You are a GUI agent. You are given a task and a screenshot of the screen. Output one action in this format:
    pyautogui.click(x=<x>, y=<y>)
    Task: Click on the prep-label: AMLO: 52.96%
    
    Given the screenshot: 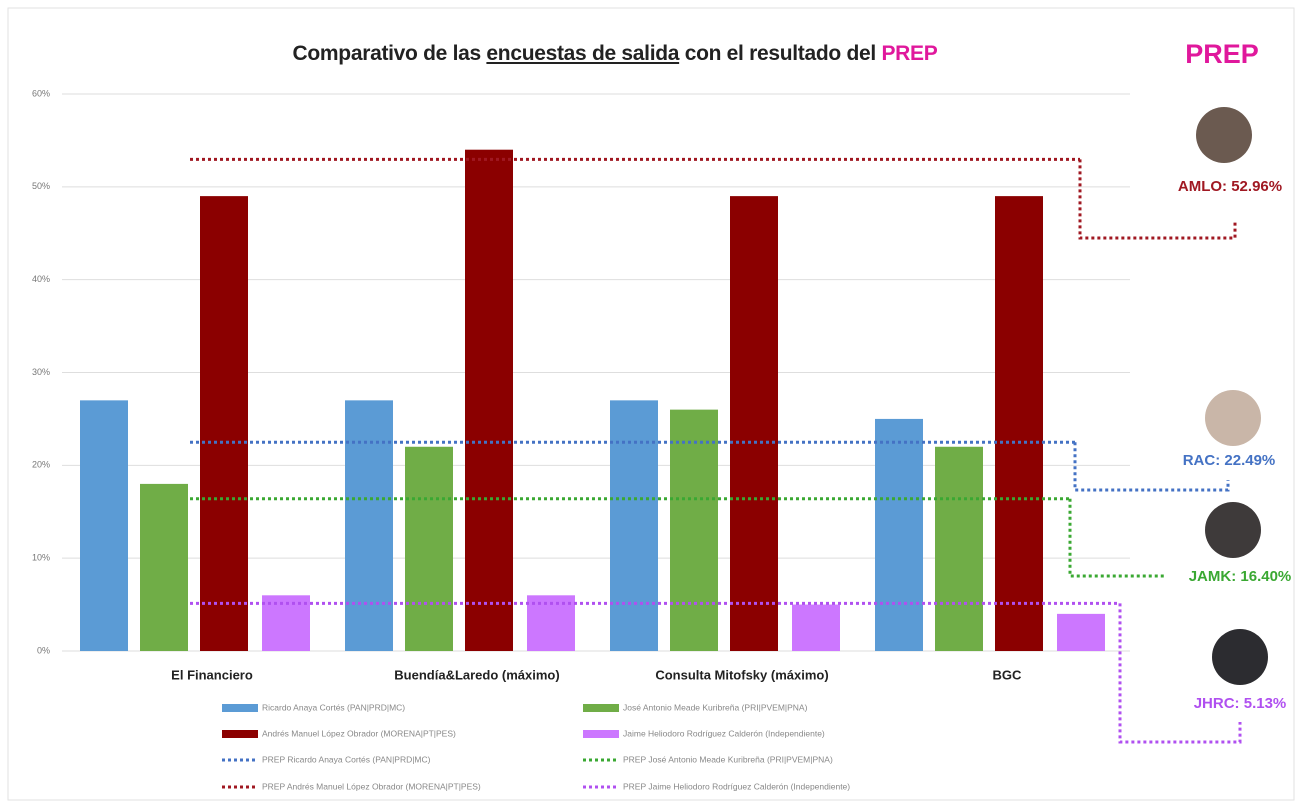 What is the action you would take?
    pyautogui.click(x=1230, y=186)
    